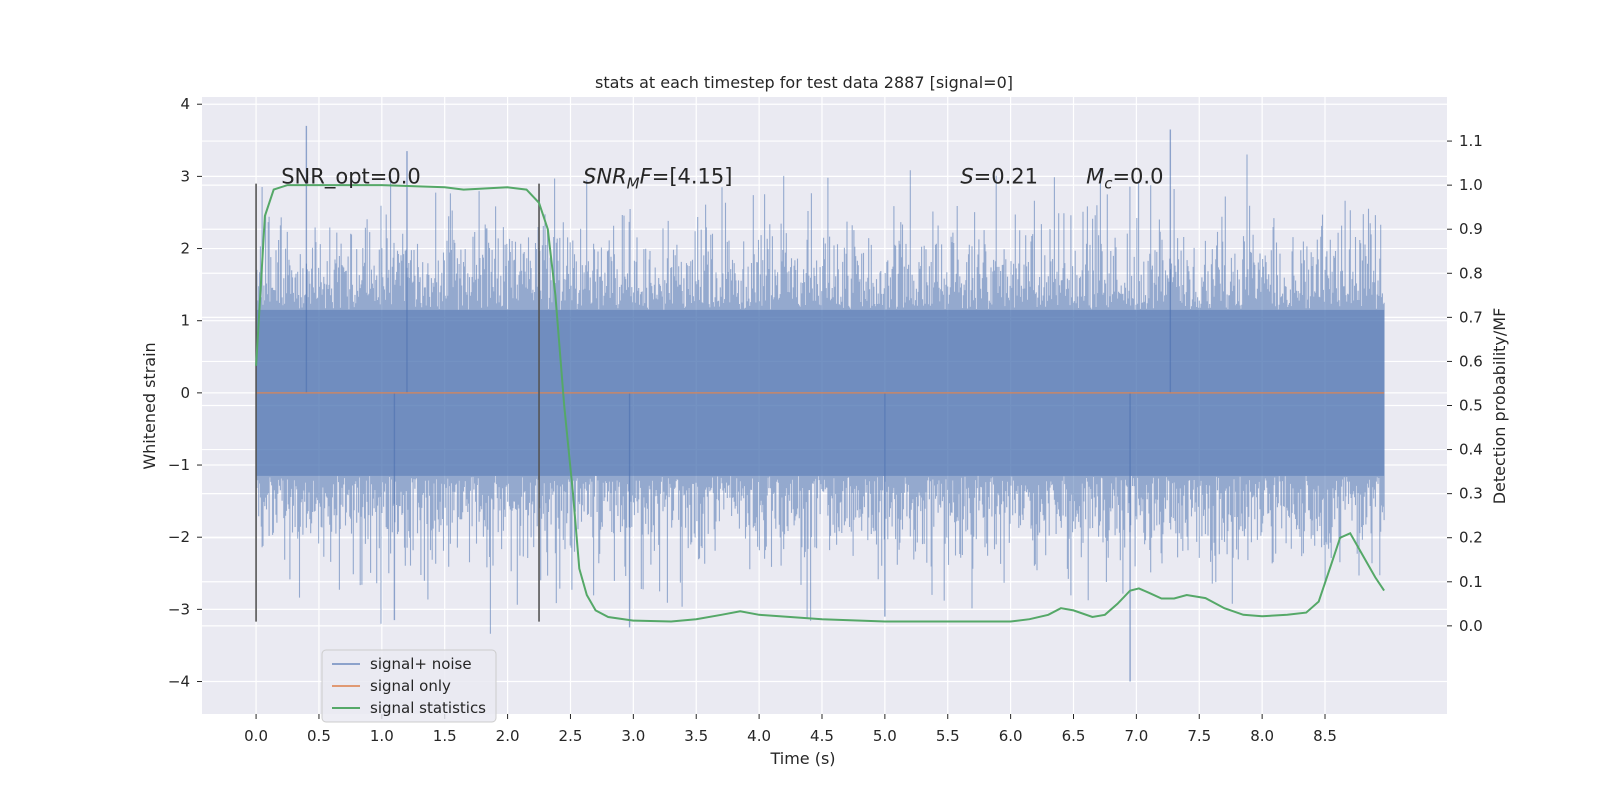 The width and height of the screenshot is (1600, 800). I want to click on legend-label: signal only, so click(410, 686).